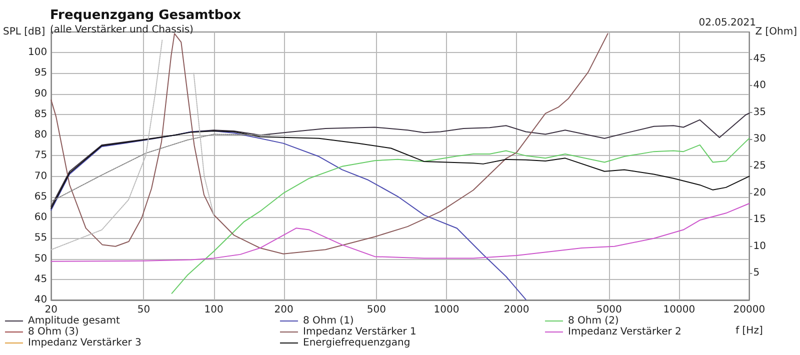 The image size is (800, 355). What do you see at coordinates (759, 220) in the screenshot?
I see `y2-tick-label: 15` at bounding box center [759, 220].